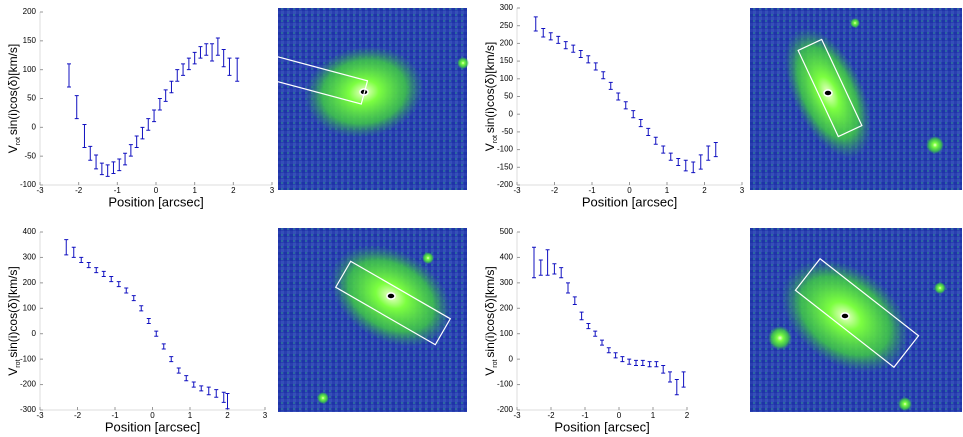 The image size is (963, 437). I want to click on y-axis-label-part: sin(i)cos(δ)[km/s], so click(13, 89).